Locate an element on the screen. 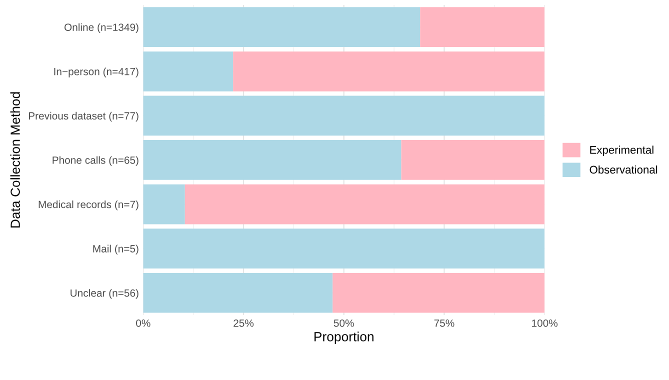 This screenshot has height=380, width=669. y-axis-title: Data Collection Method is located at coordinates (15, 160).